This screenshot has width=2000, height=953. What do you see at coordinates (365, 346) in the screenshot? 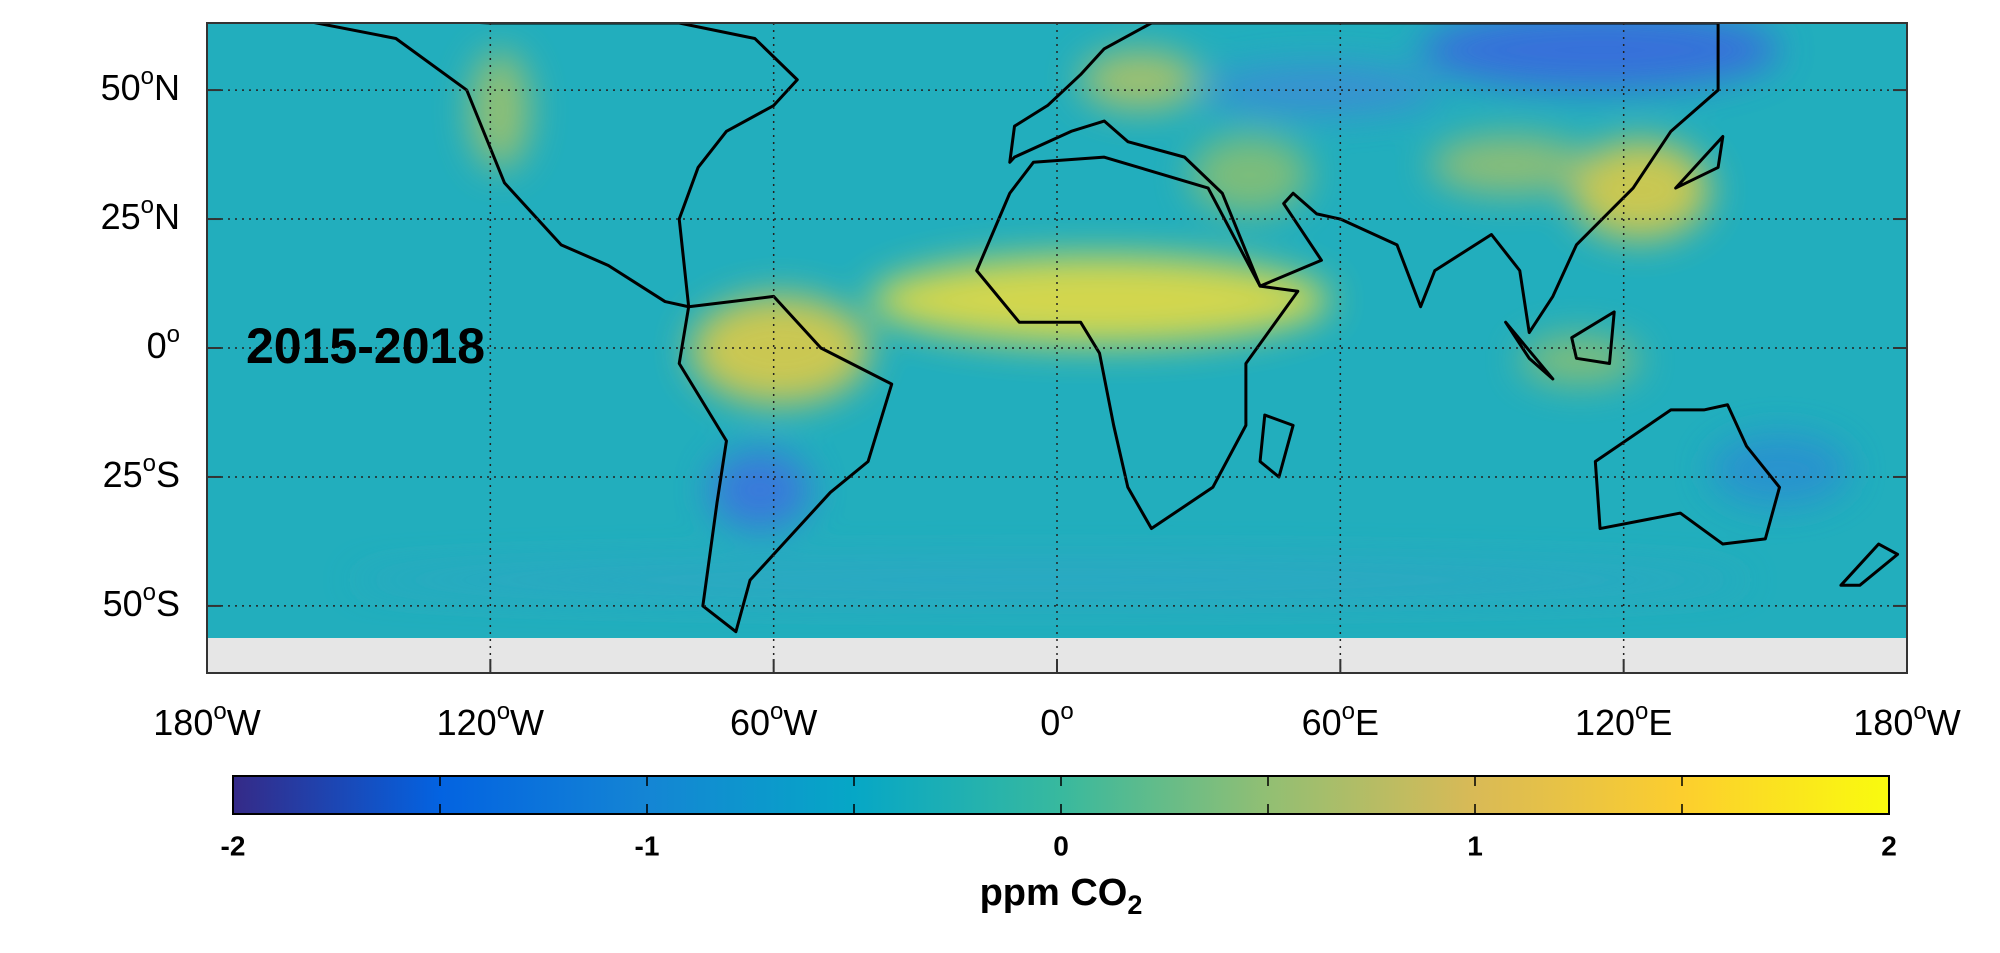
I see `map-title: 2015-2018` at bounding box center [365, 346].